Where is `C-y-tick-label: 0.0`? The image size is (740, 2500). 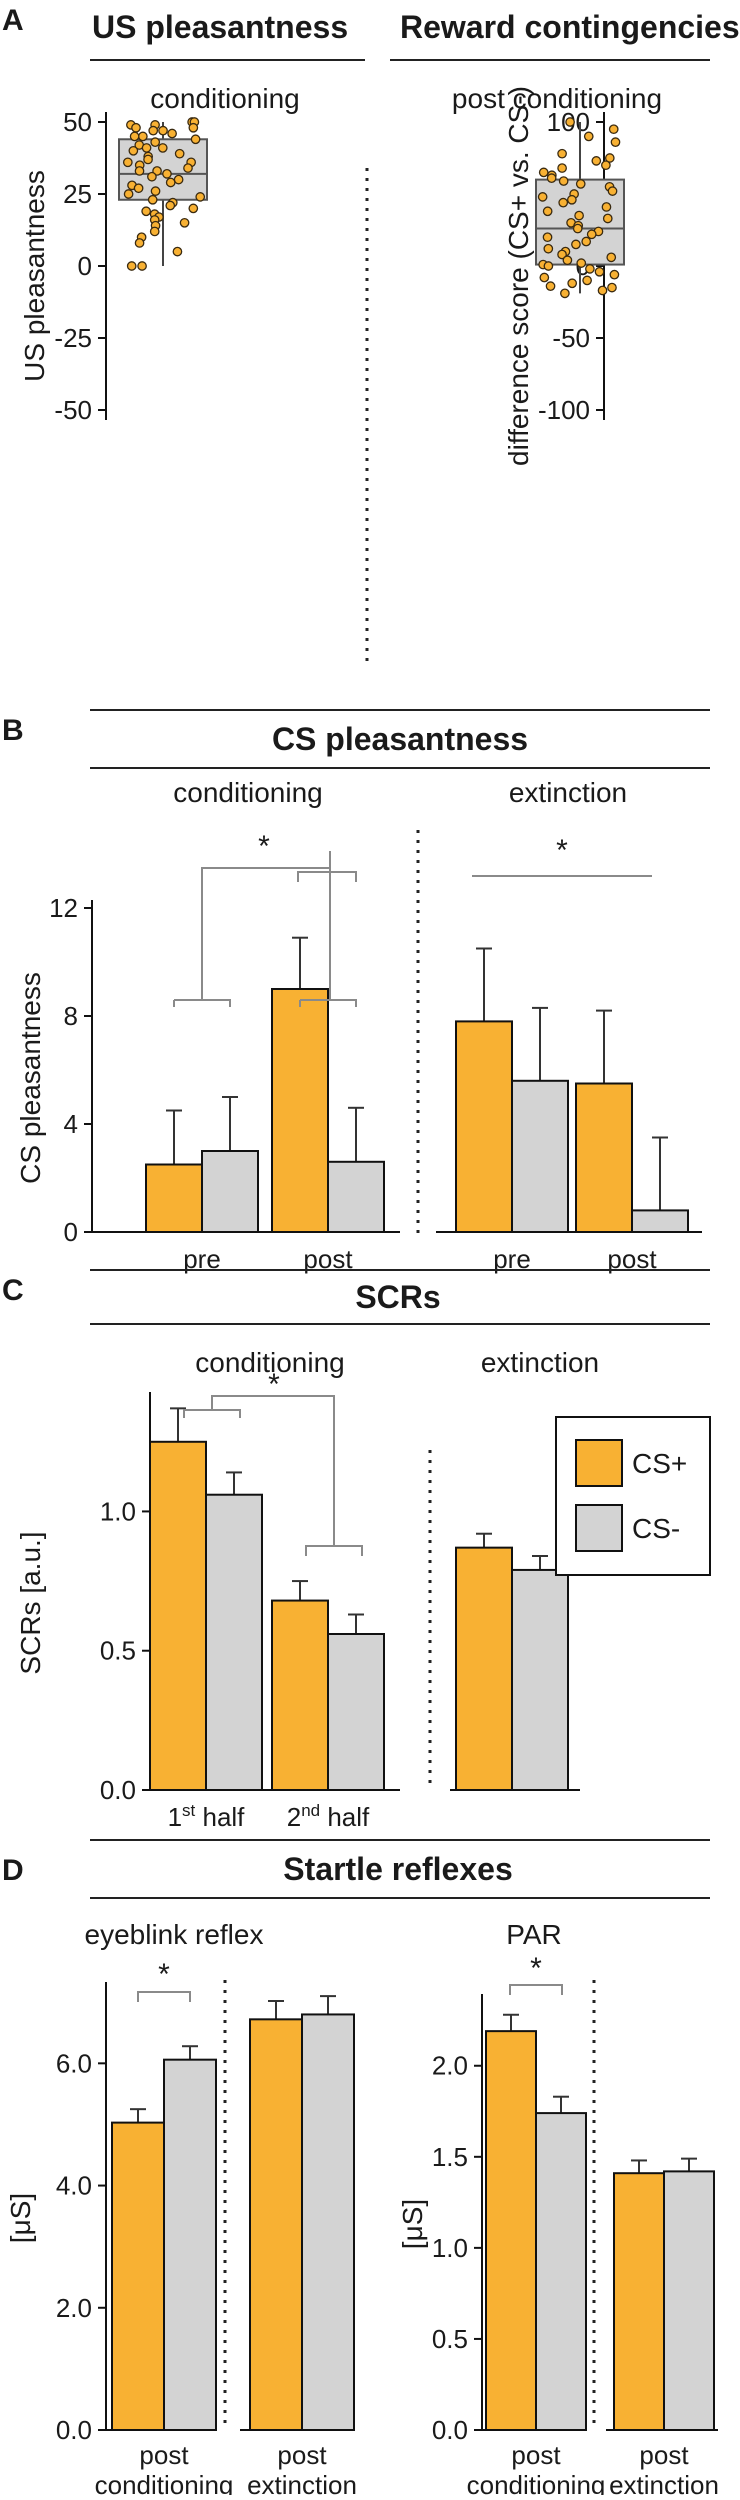 C-y-tick-label: 0.0 is located at coordinates (118, 1790).